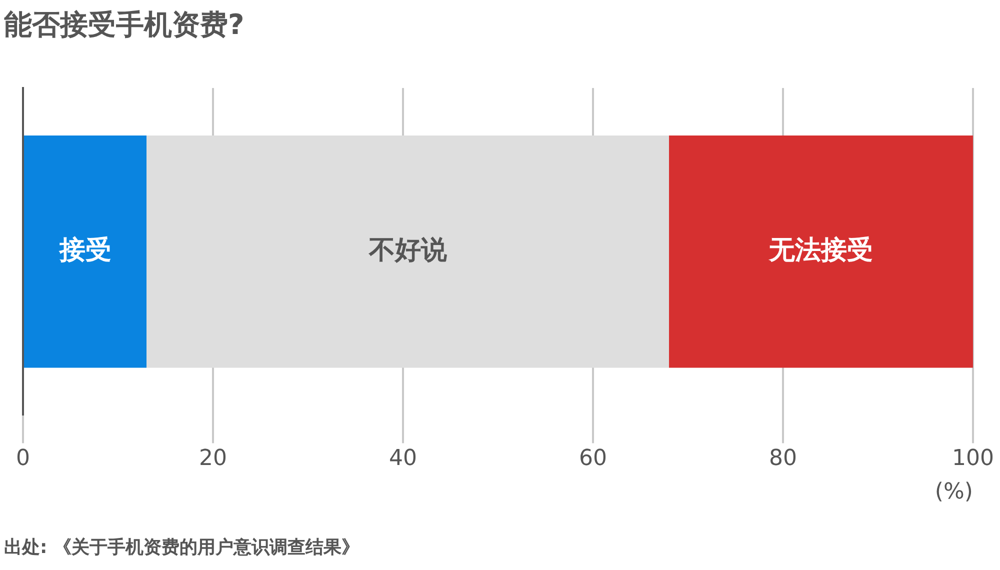 The width and height of the screenshot is (1000, 570). What do you see at coordinates (783, 459) in the screenshot?
I see `x-tick-label: 80` at bounding box center [783, 459].